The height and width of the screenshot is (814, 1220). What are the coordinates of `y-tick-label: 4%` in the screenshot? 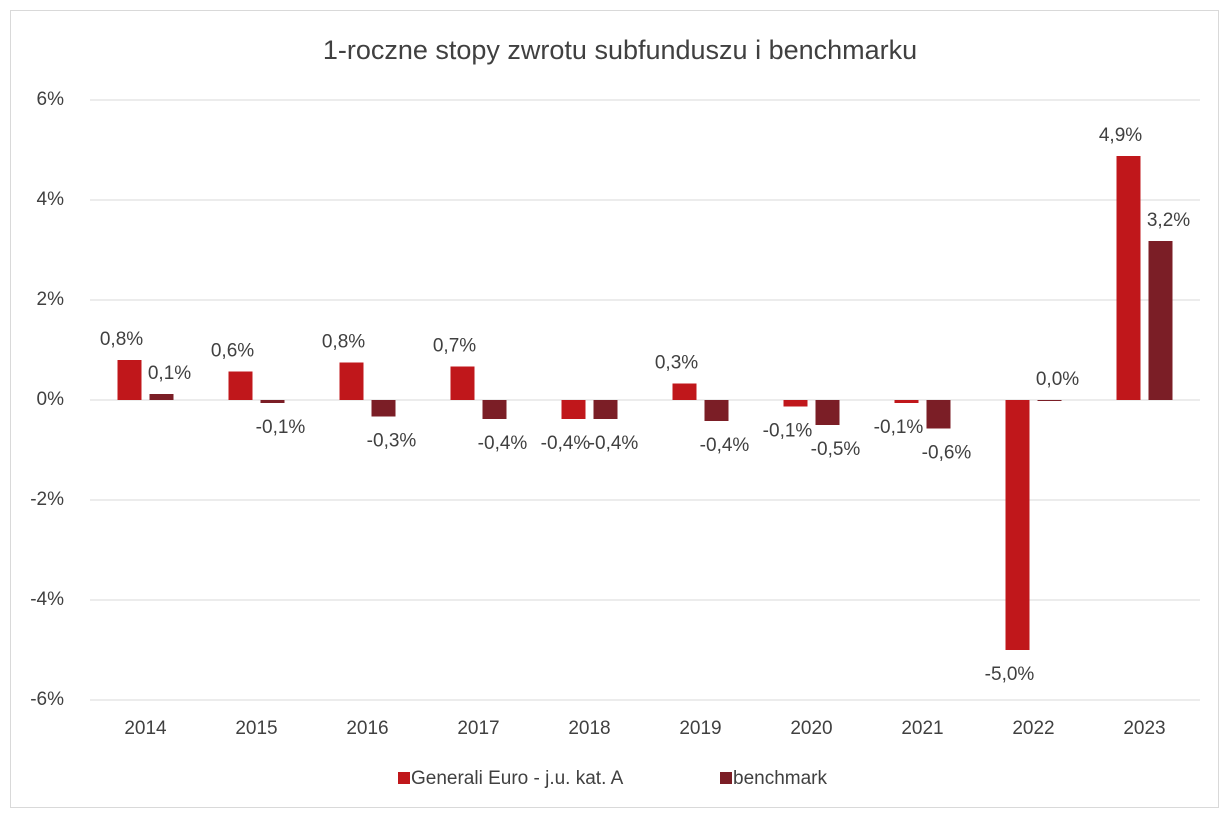 It's located at (51, 199).